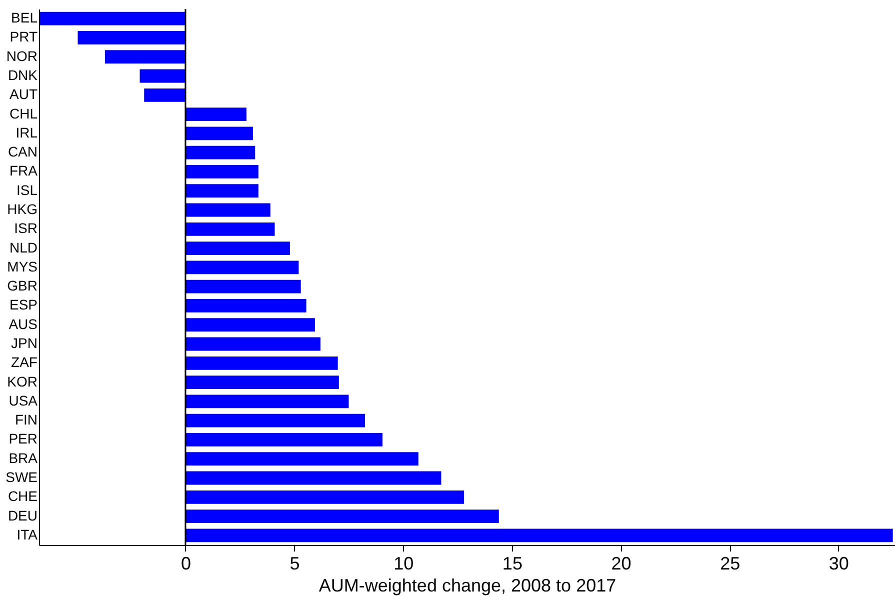  What do you see at coordinates (24, 362) in the screenshot?
I see `y-tick-label: ZAF` at bounding box center [24, 362].